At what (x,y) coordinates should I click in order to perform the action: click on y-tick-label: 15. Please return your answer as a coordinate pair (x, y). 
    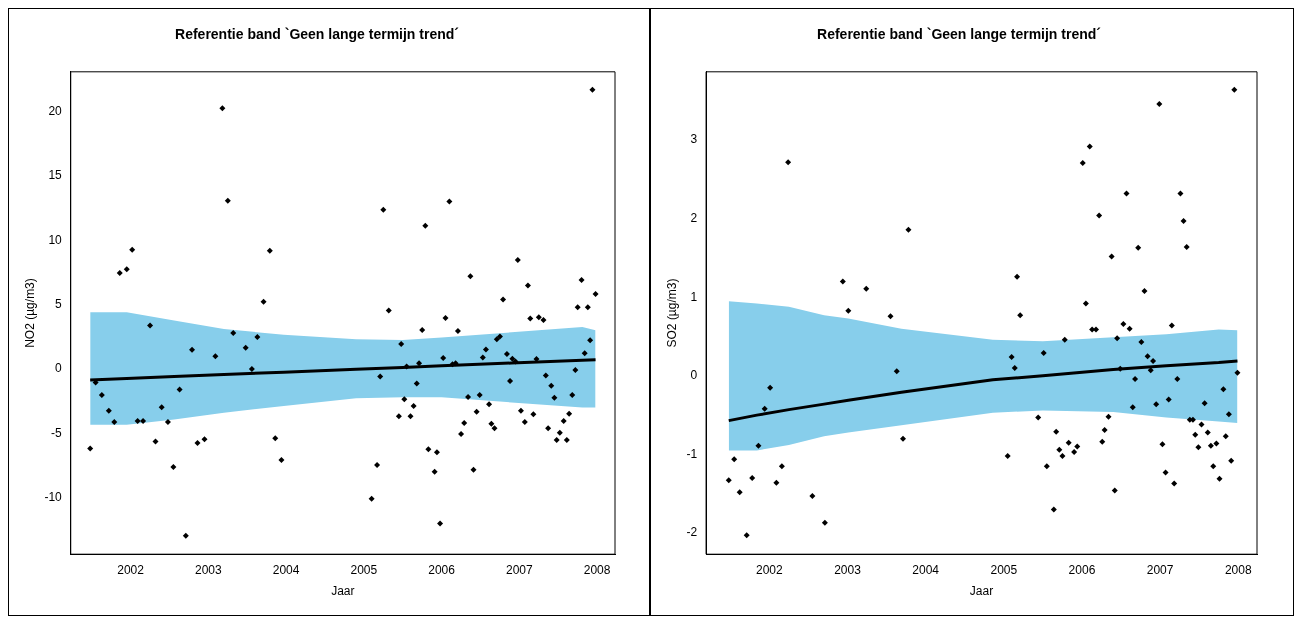
    Looking at the image, I should click on (55, 175).